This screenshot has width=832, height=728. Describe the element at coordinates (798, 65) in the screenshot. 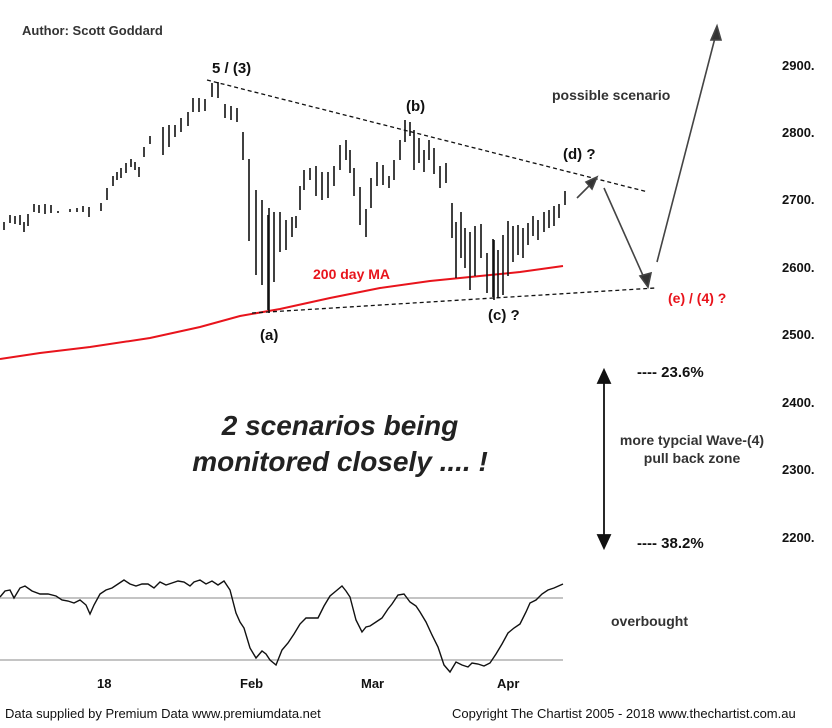

I see `y-tick-2900: 2900.` at that location.